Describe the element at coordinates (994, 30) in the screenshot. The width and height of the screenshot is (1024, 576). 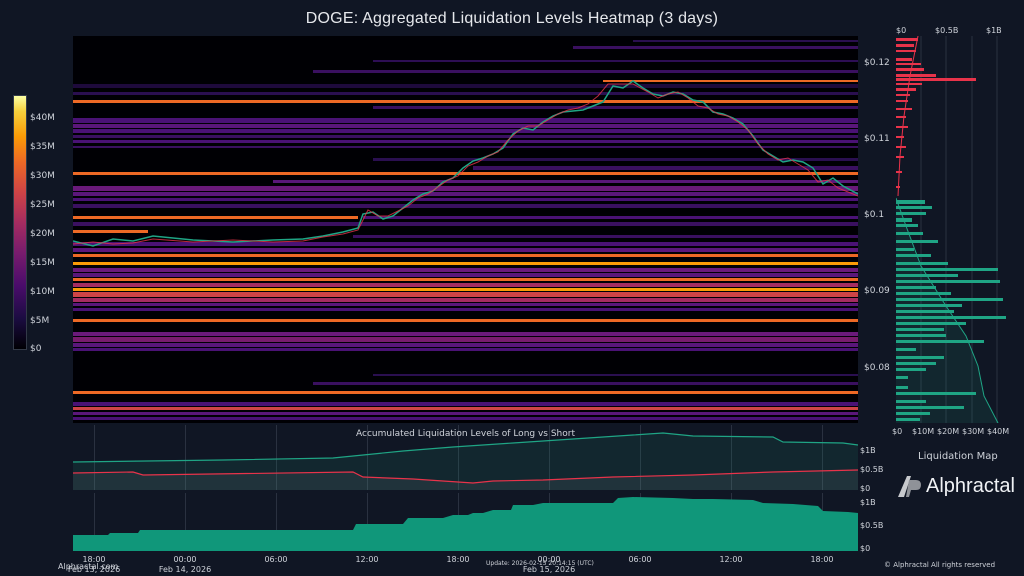
I see `liqmap-top-axis-label: $1B` at that location.